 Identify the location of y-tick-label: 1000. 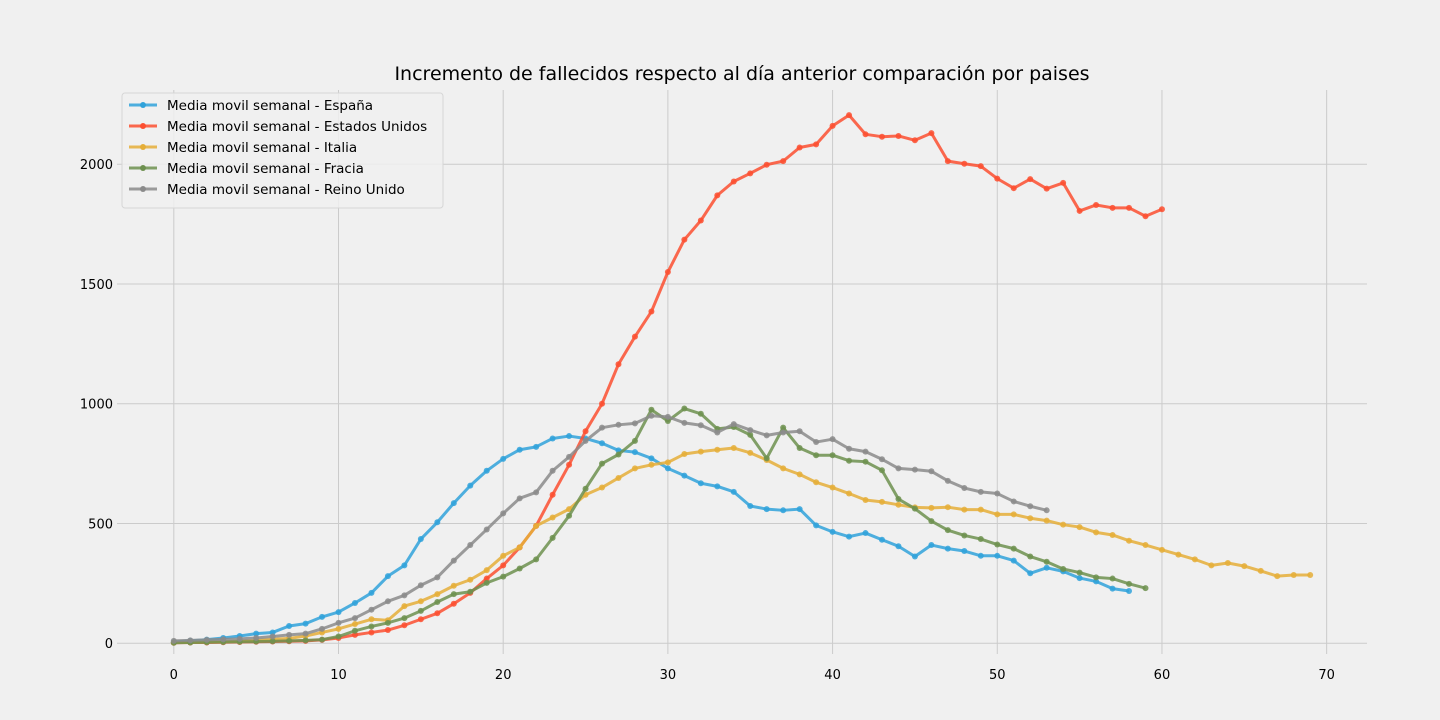
(96, 405).